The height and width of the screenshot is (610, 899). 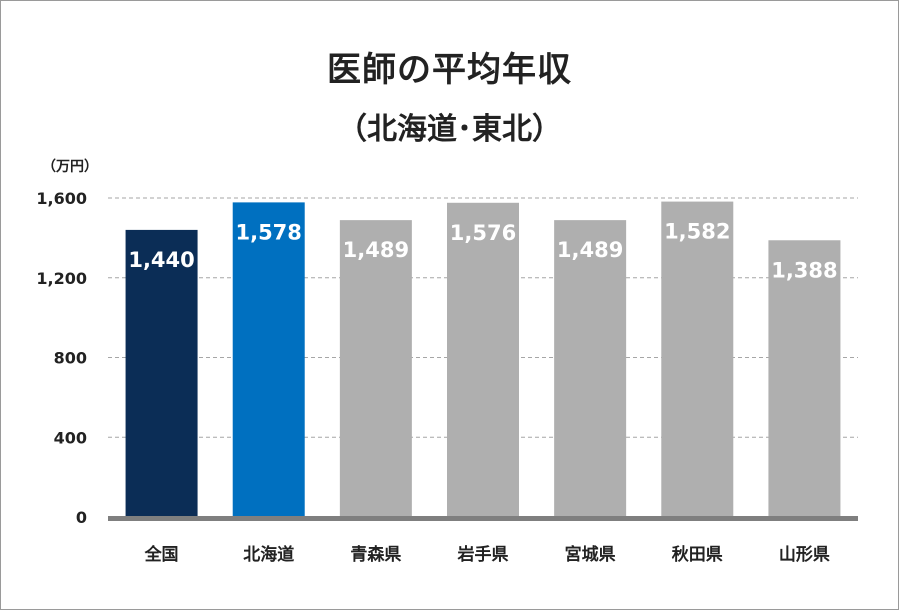 I want to click on x-axis-labels: 全国 北海道 青森県 岩手県 宮城県 秋田県 山形県, so click(x=487, y=554).